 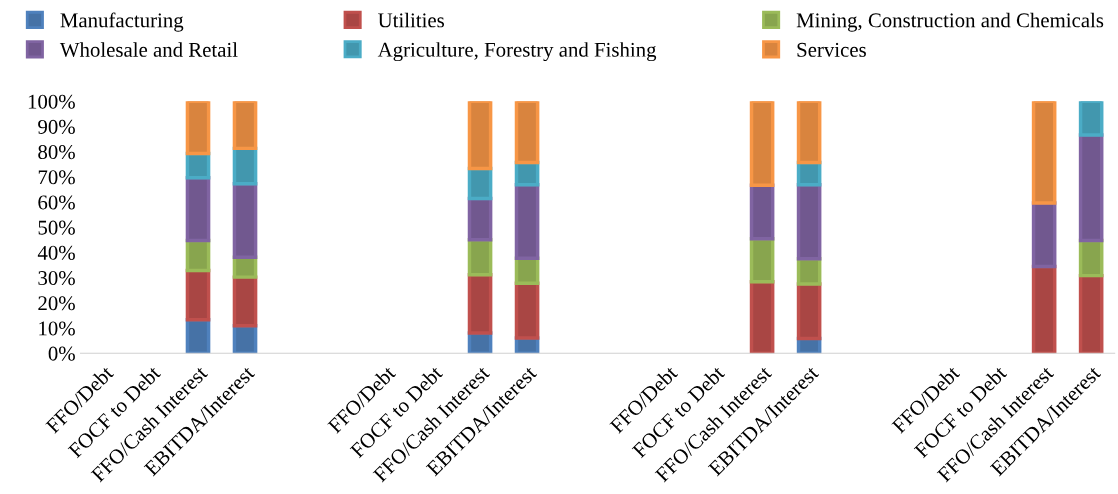 What do you see at coordinates (56, 278) in the screenshot?
I see `y-tick-label: 30%` at bounding box center [56, 278].